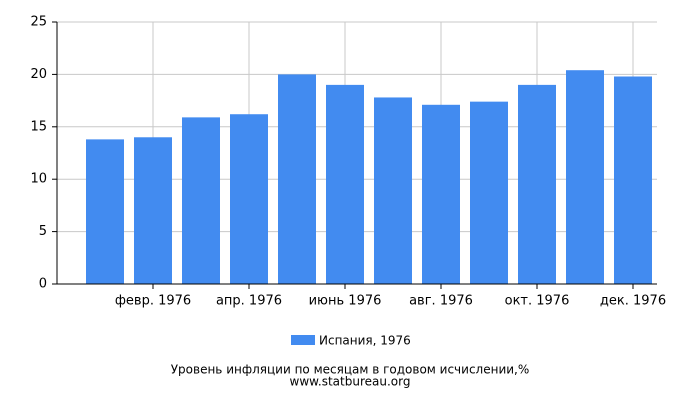 The width and height of the screenshot is (700, 400). Describe the element at coordinates (38, 22) in the screenshot. I see `y-tick-label: 25` at that location.